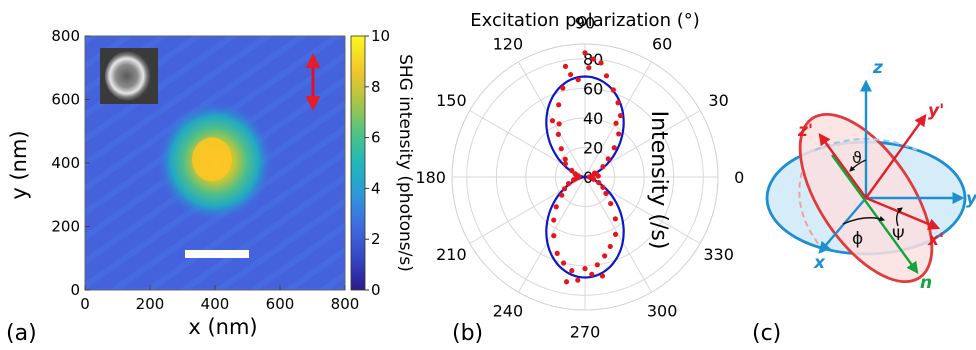 The height and width of the screenshot is (350, 976). I want to click on polar-angle-label: 270, so click(585, 331).